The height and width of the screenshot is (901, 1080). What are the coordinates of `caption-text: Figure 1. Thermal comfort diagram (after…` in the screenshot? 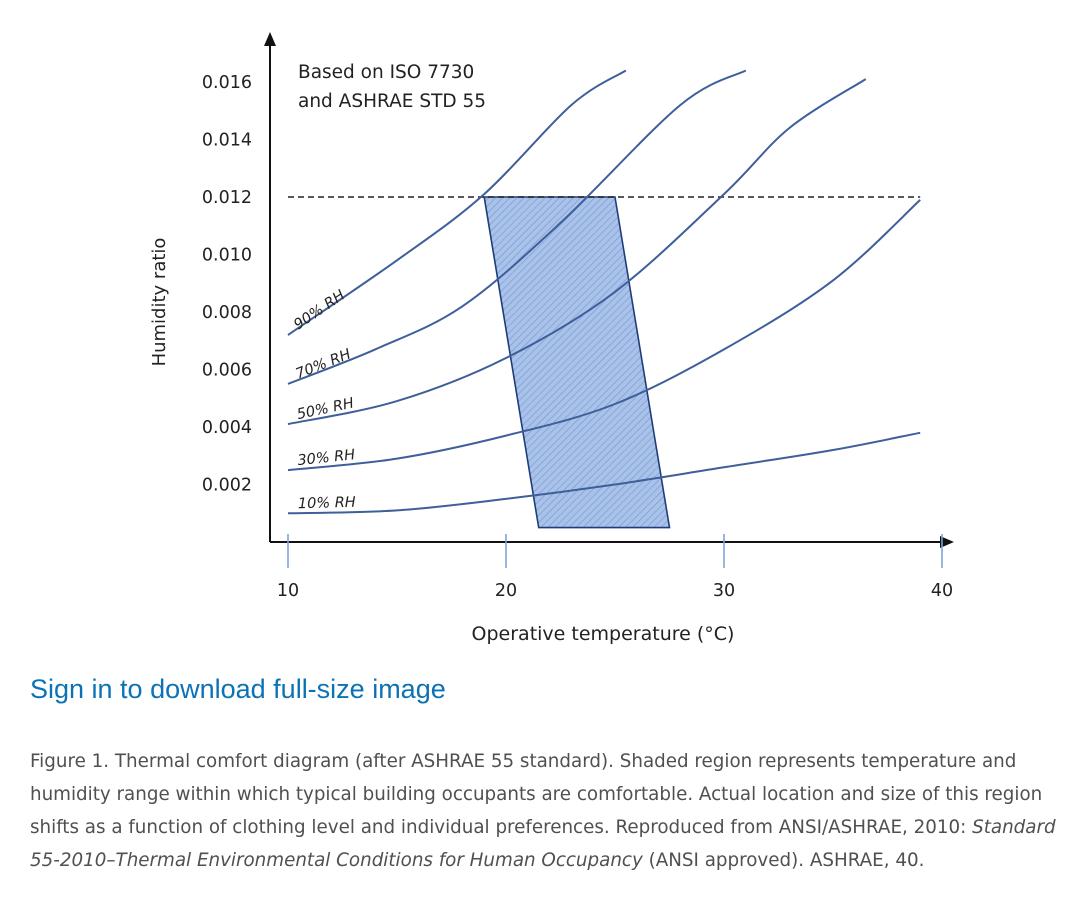 It's located at (536, 794).